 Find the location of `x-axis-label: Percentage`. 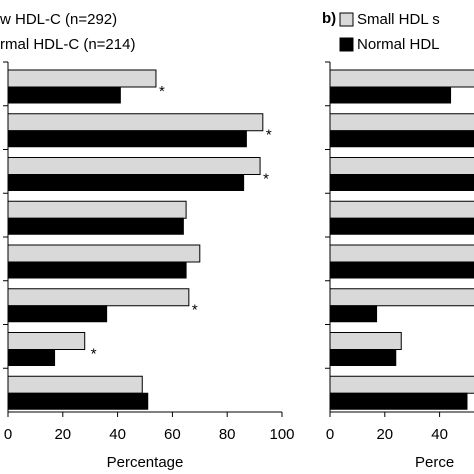

x-axis-label: Percentage is located at coordinates (145, 462).